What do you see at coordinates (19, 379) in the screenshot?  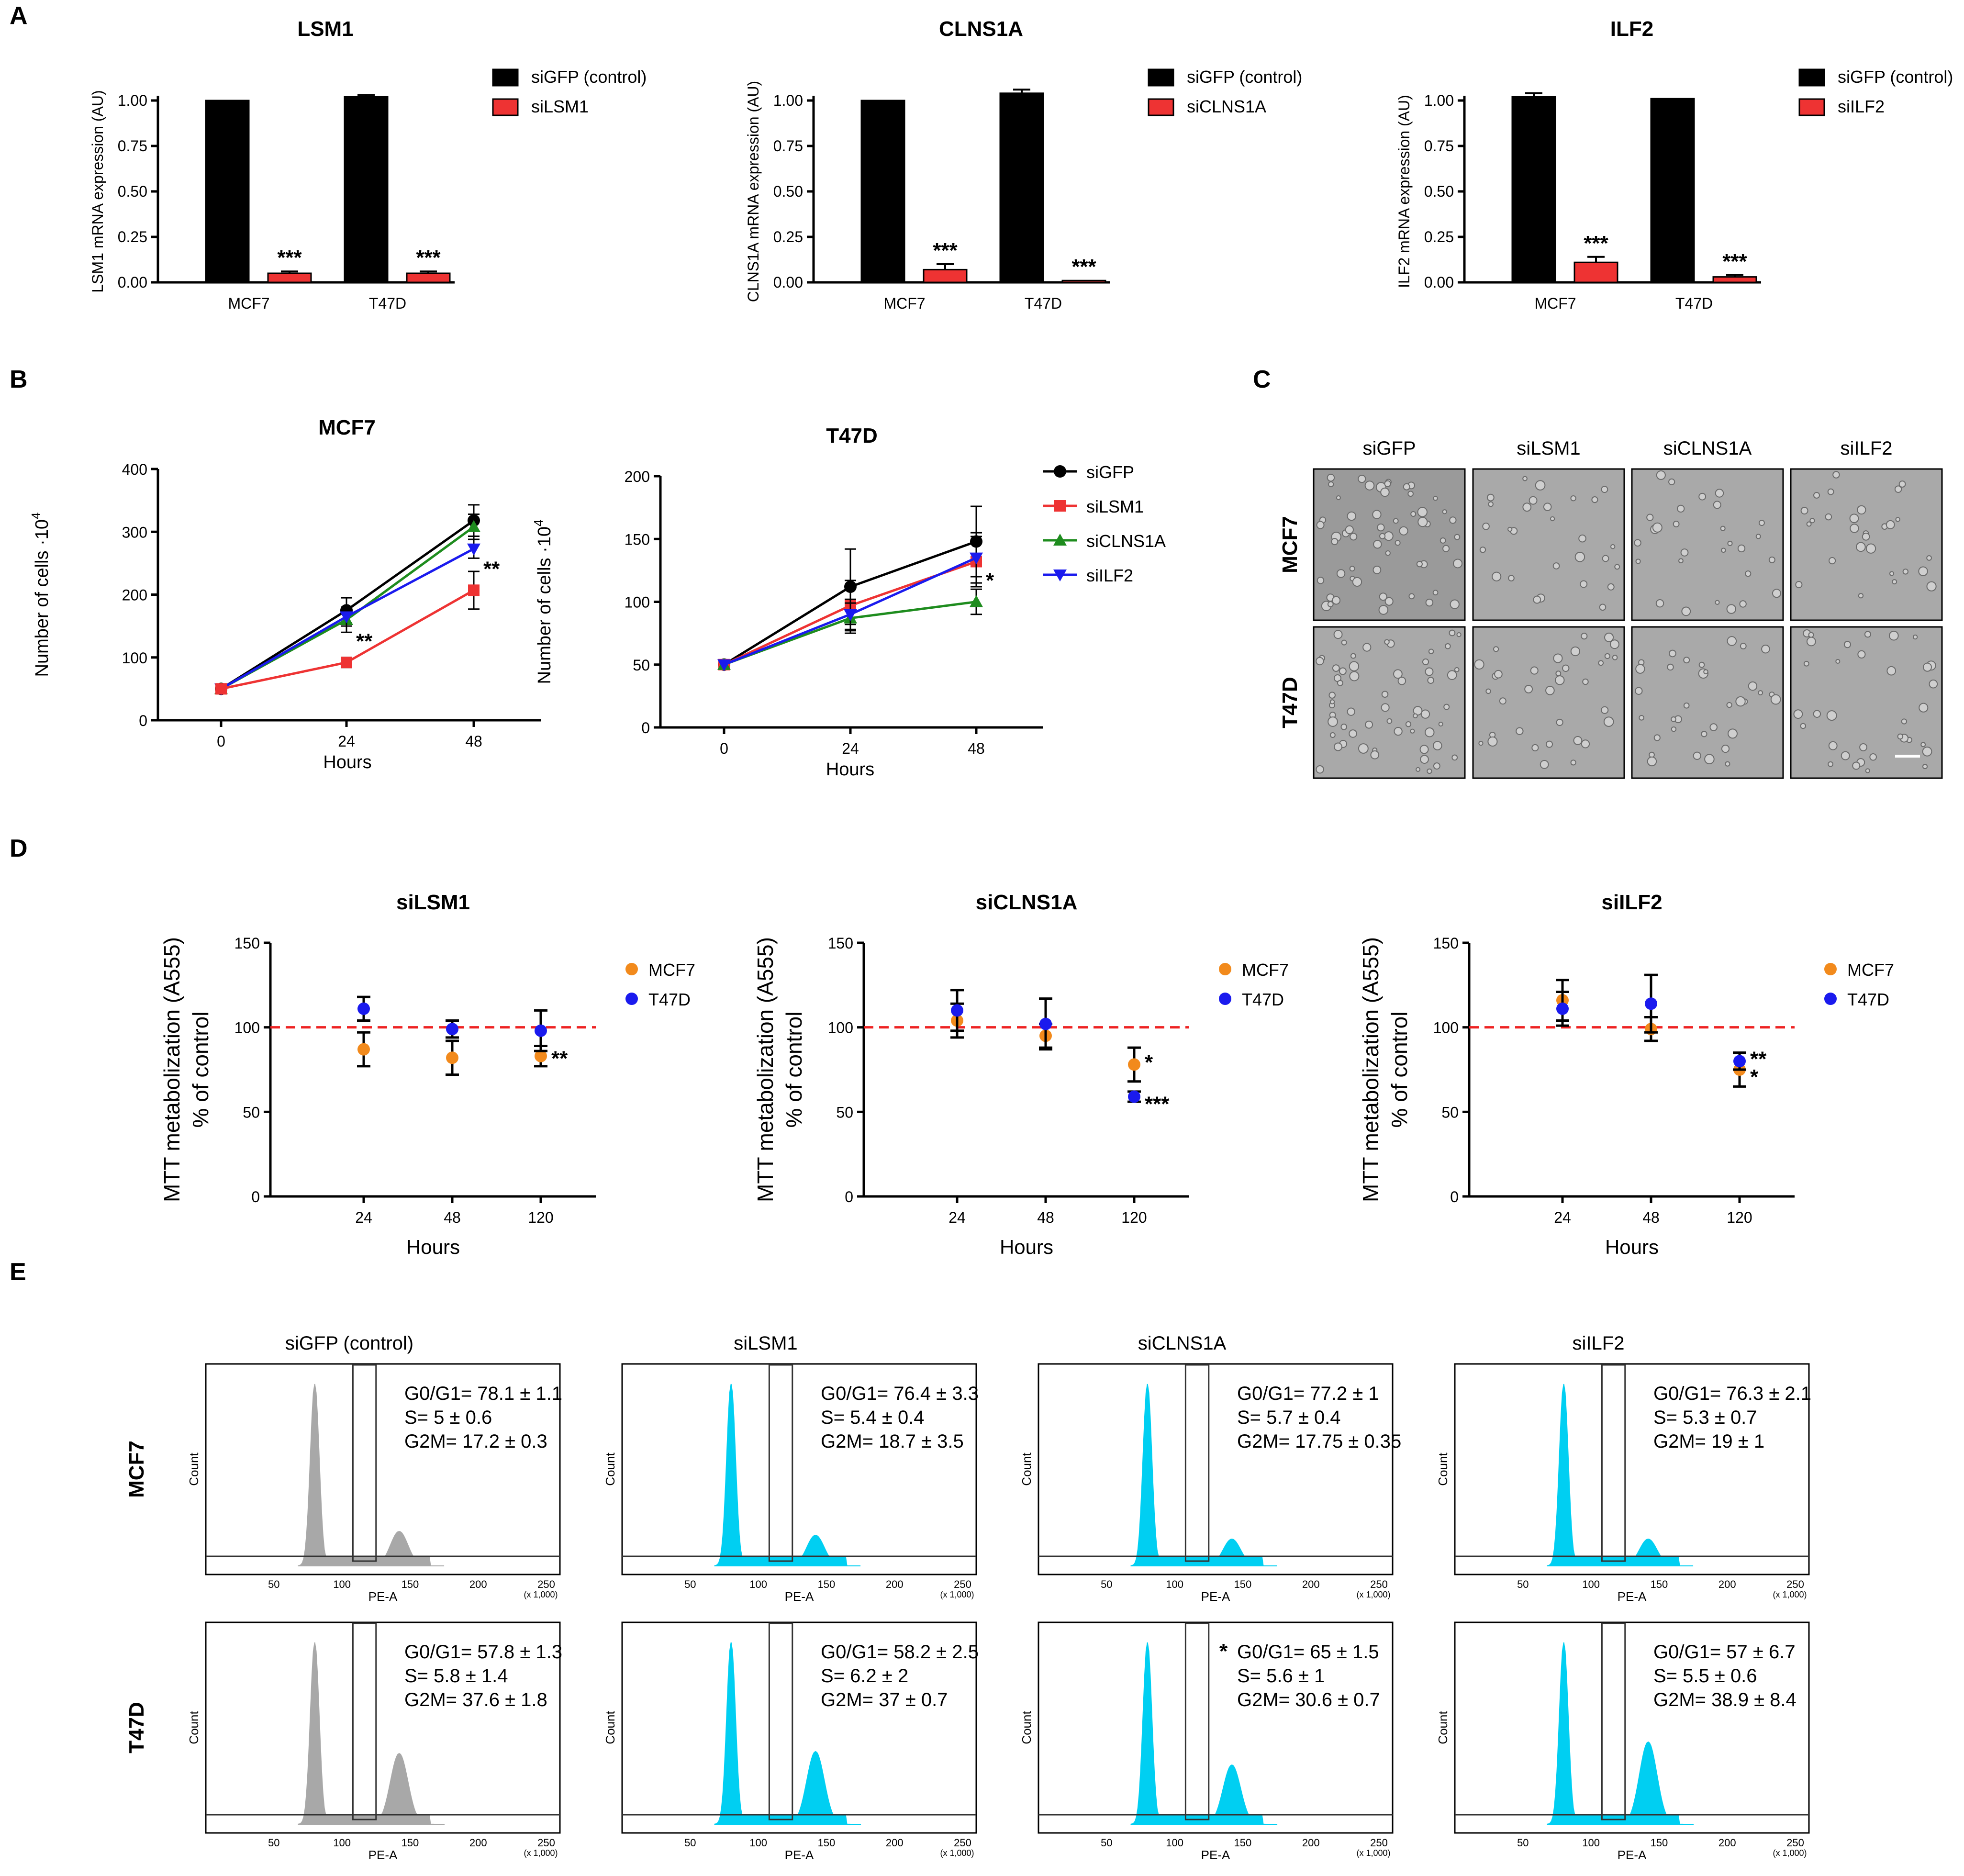 I see `panel-letter-b: B` at bounding box center [19, 379].